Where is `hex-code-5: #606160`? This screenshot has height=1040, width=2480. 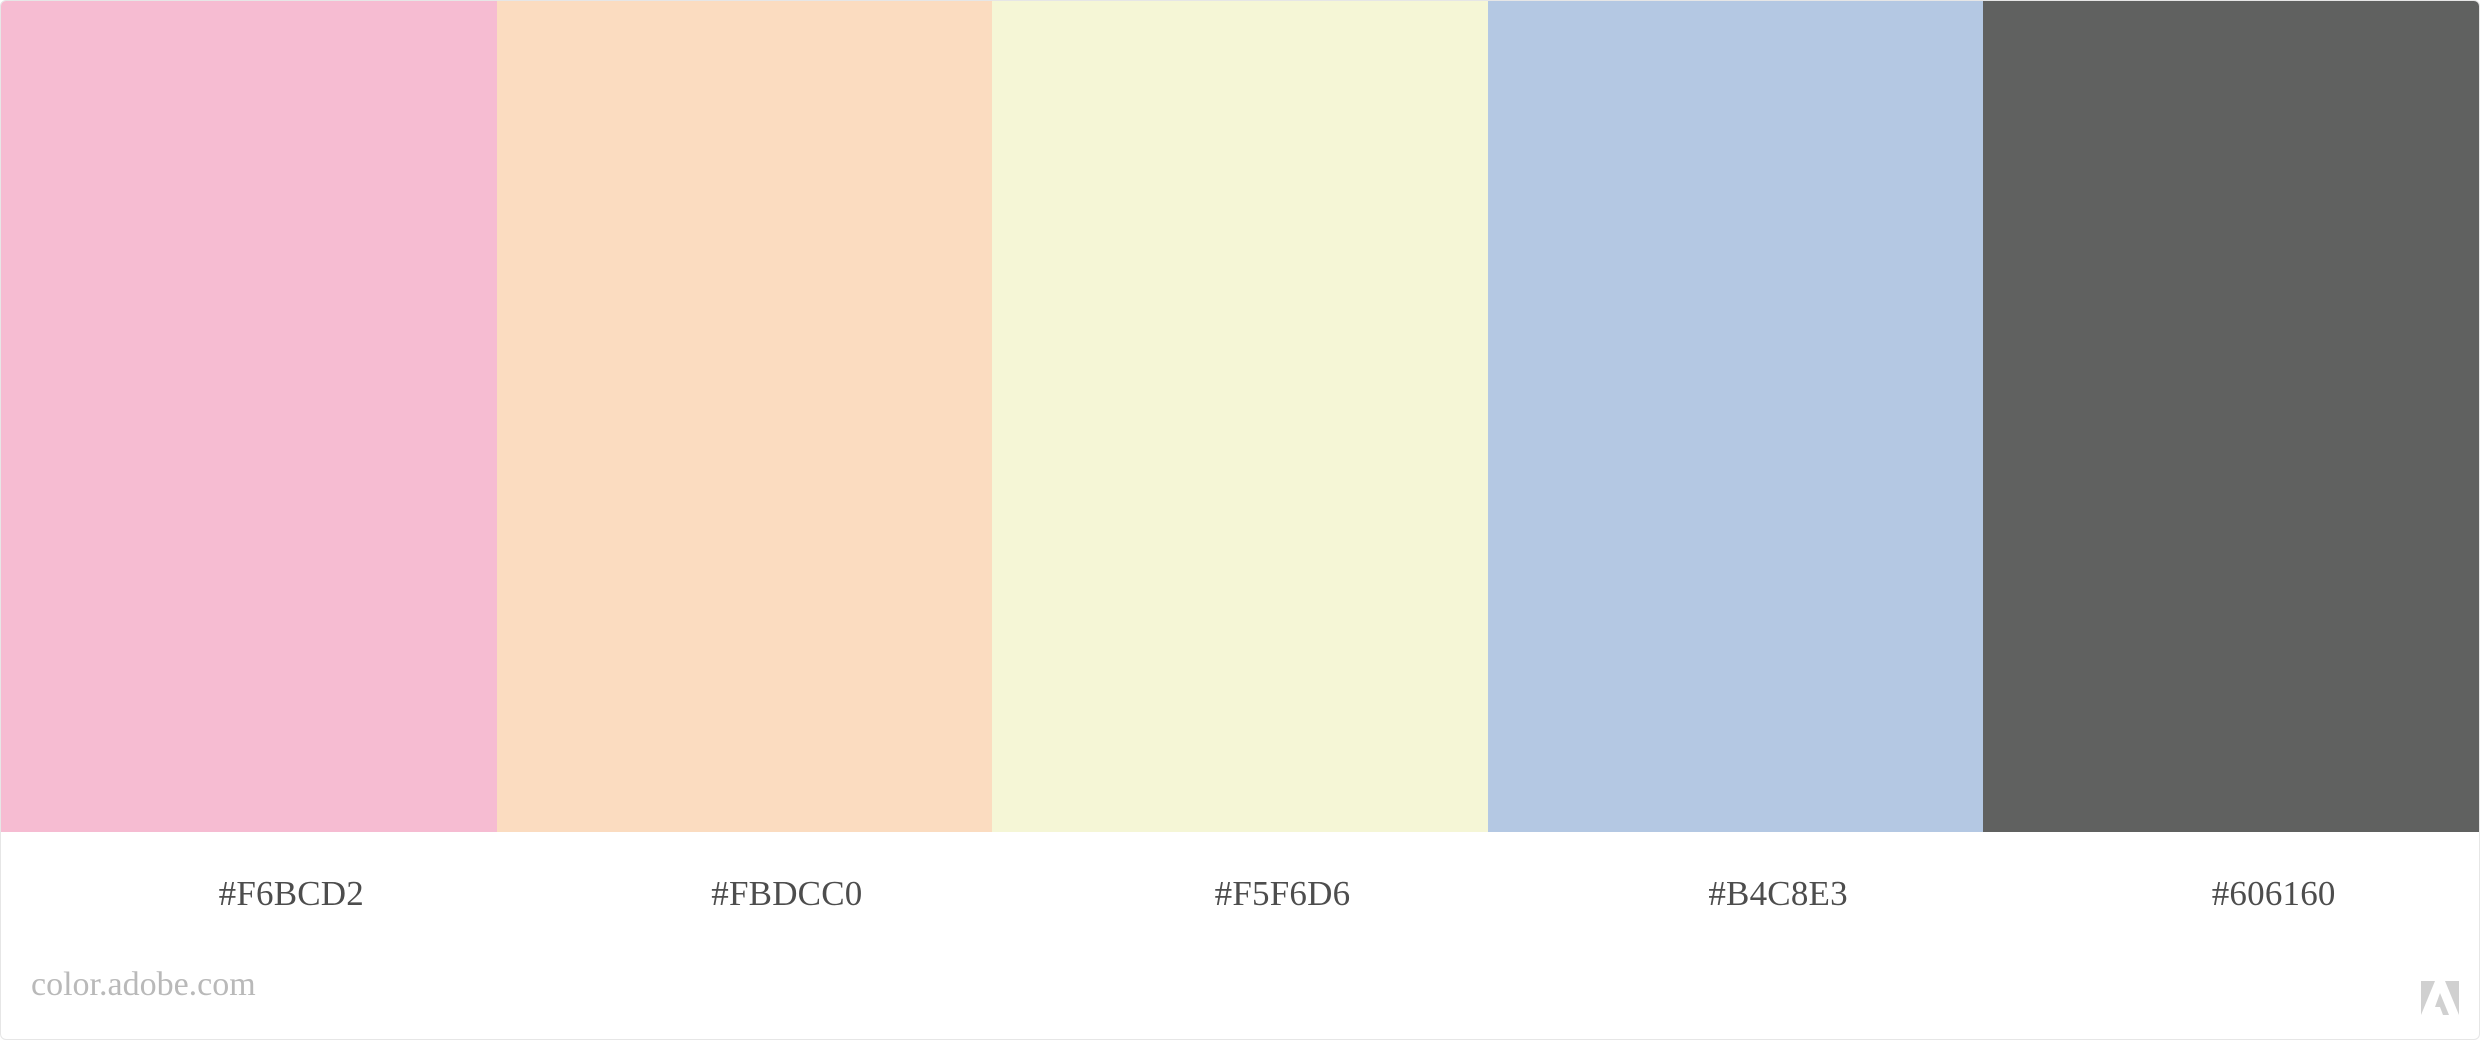
hex-code-5: #606160 is located at coordinates (2273, 893).